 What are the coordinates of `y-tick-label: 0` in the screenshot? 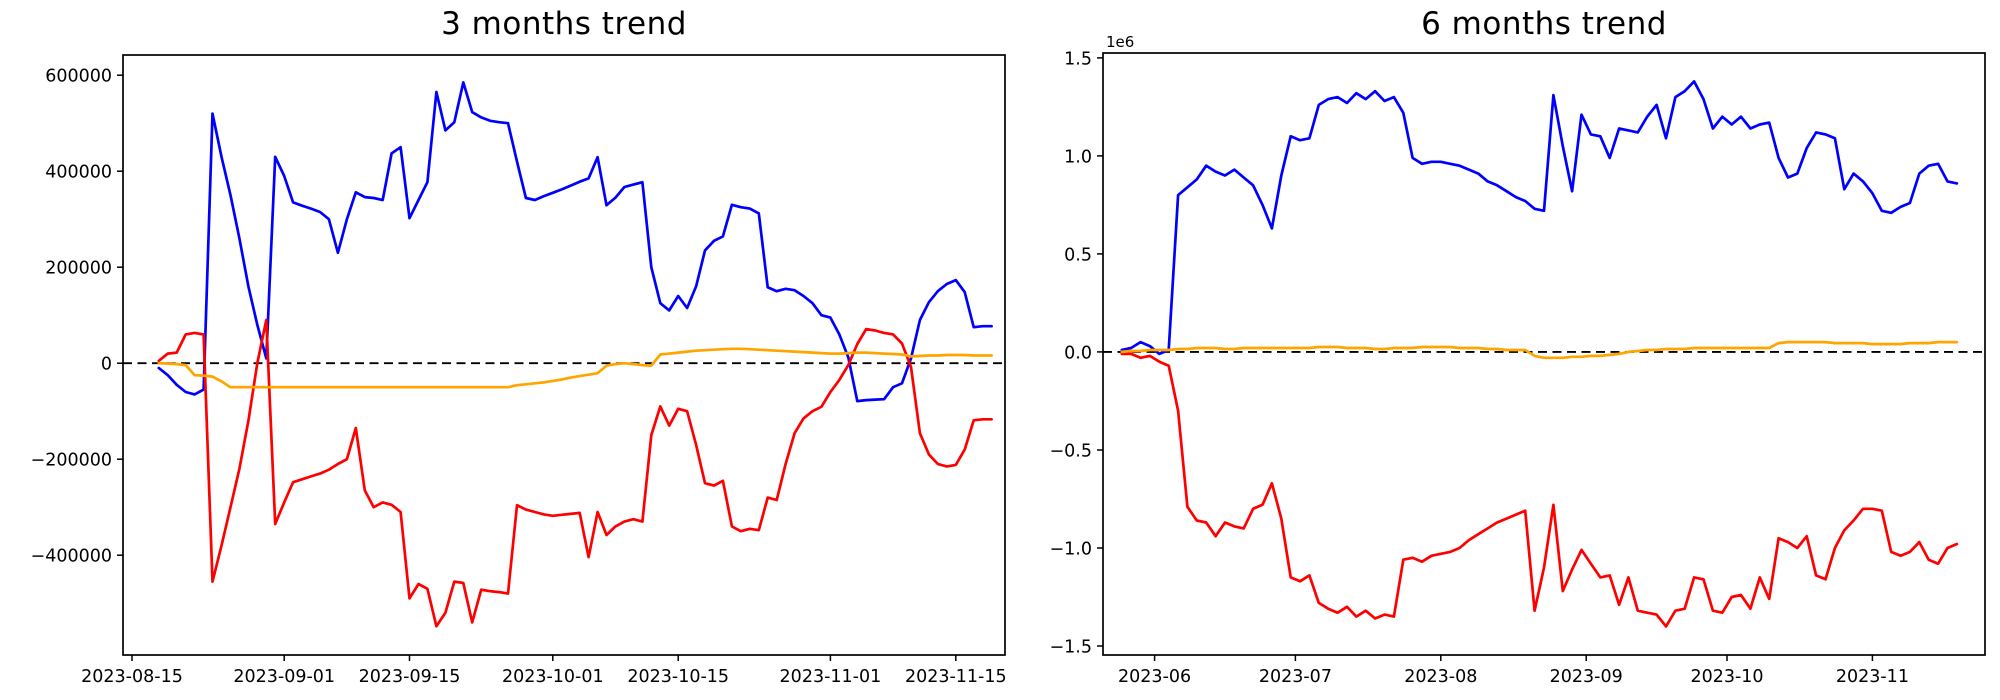 It's located at (106, 365).